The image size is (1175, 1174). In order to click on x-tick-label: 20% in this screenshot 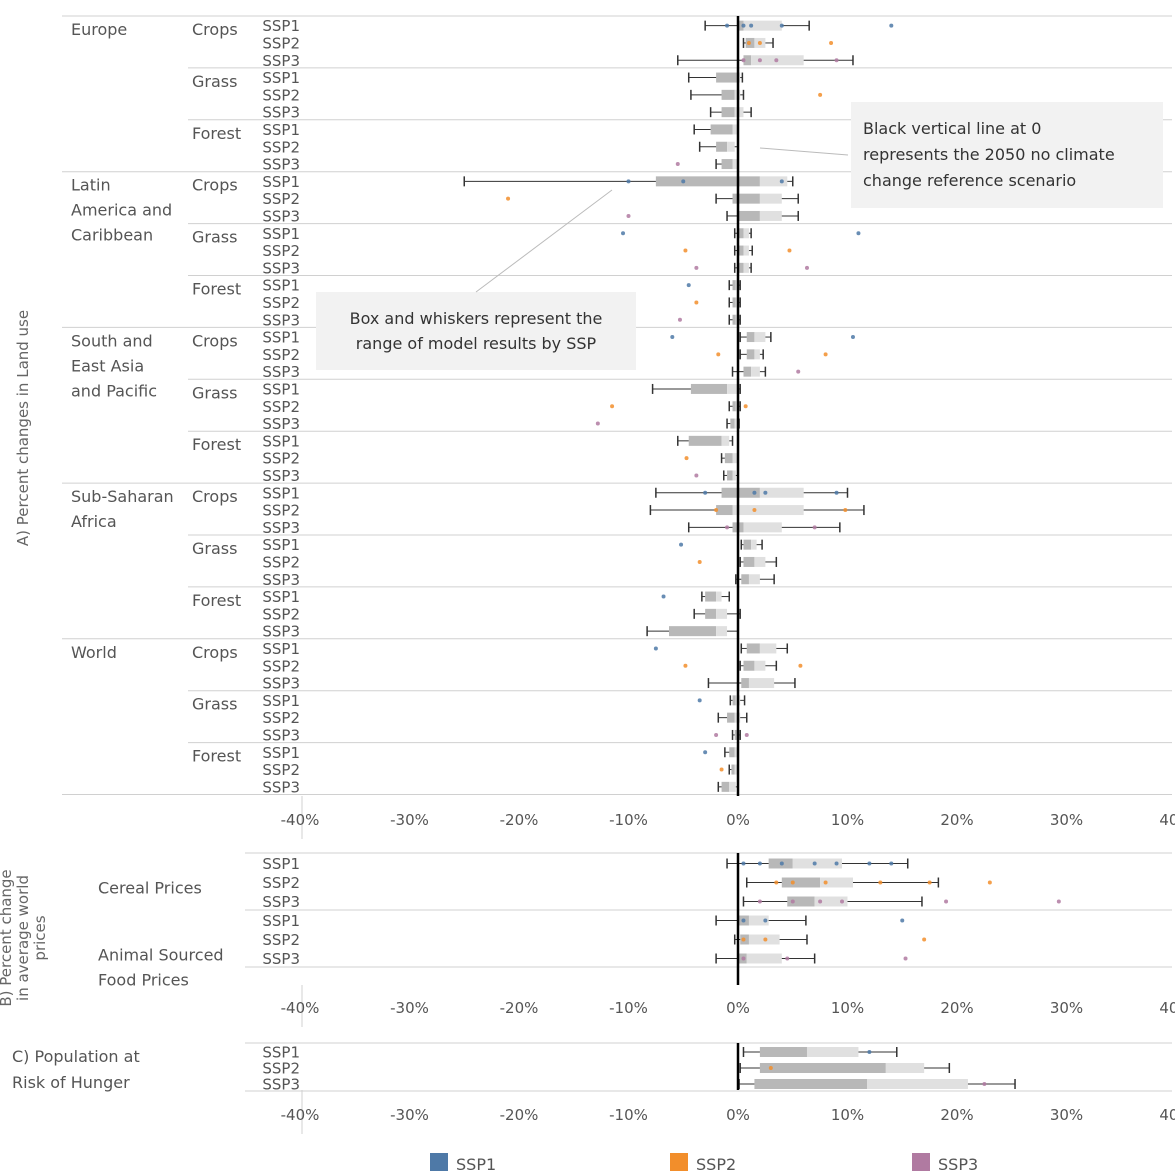, I will do `click(956, 1008)`.